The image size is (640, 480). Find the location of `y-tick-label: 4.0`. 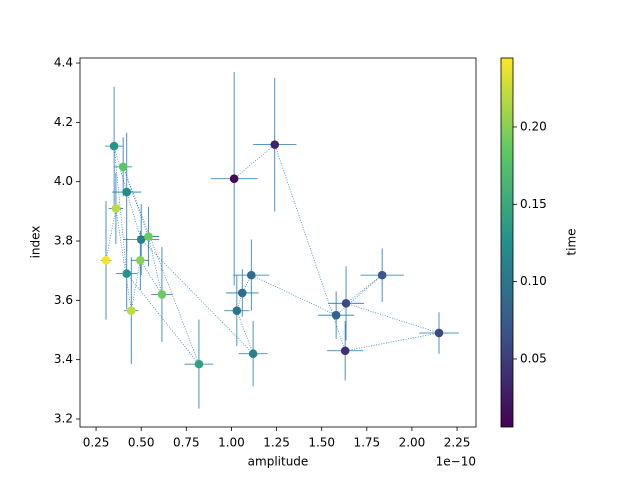

y-tick-label: 4.0 is located at coordinates (63, 181).